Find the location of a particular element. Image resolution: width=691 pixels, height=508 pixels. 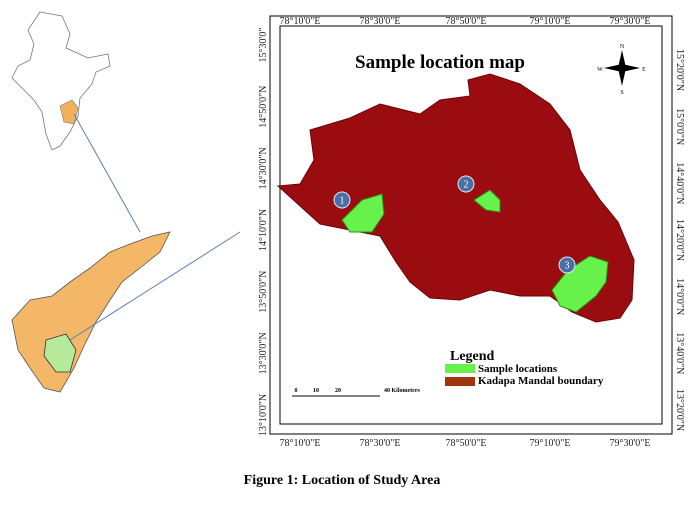

lat-label: 13°40'0"N is located at coordinates (679, 353).